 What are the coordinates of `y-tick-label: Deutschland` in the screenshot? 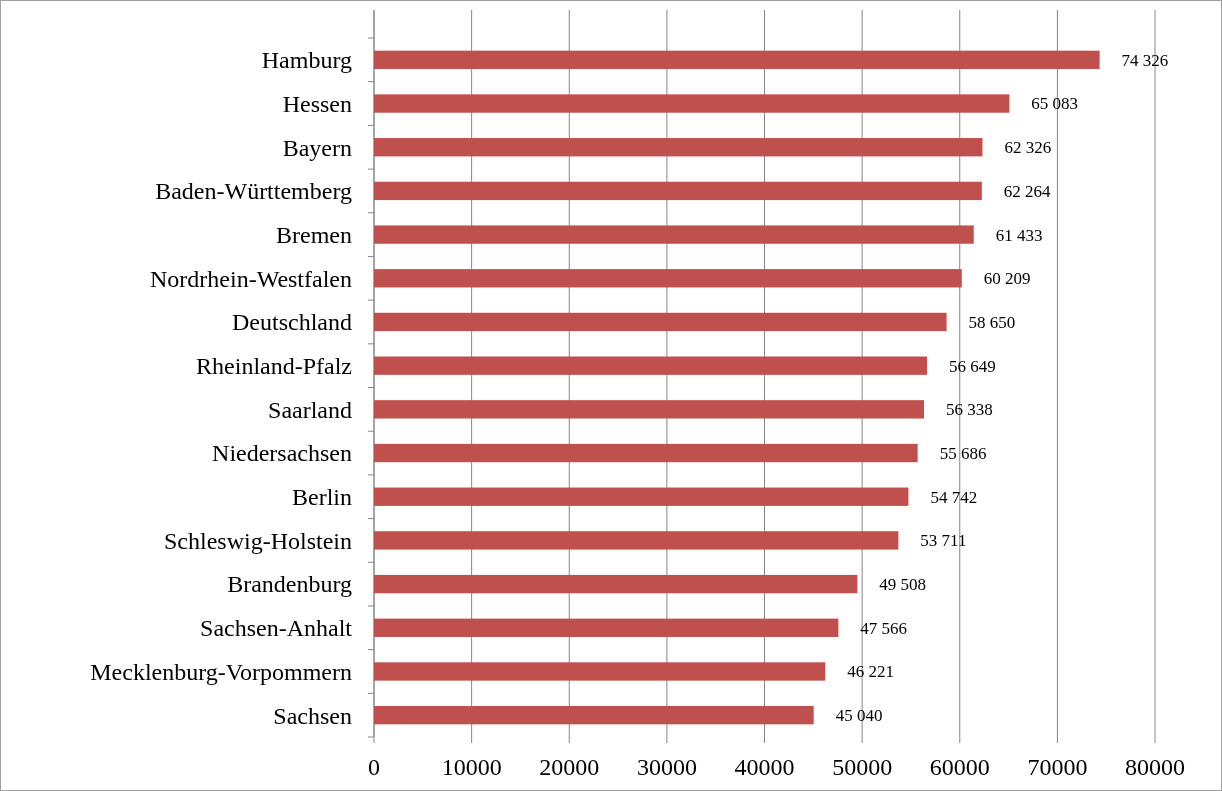 It's located at (292, 322).